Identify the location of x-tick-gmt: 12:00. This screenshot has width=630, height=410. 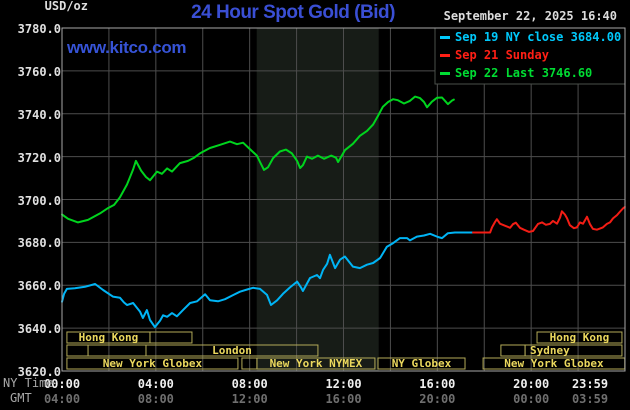
(249, 399).